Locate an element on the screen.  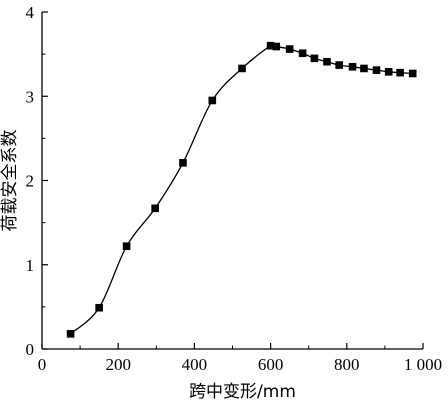
x-tick-label: 600 is located at coordinates (271, 364).